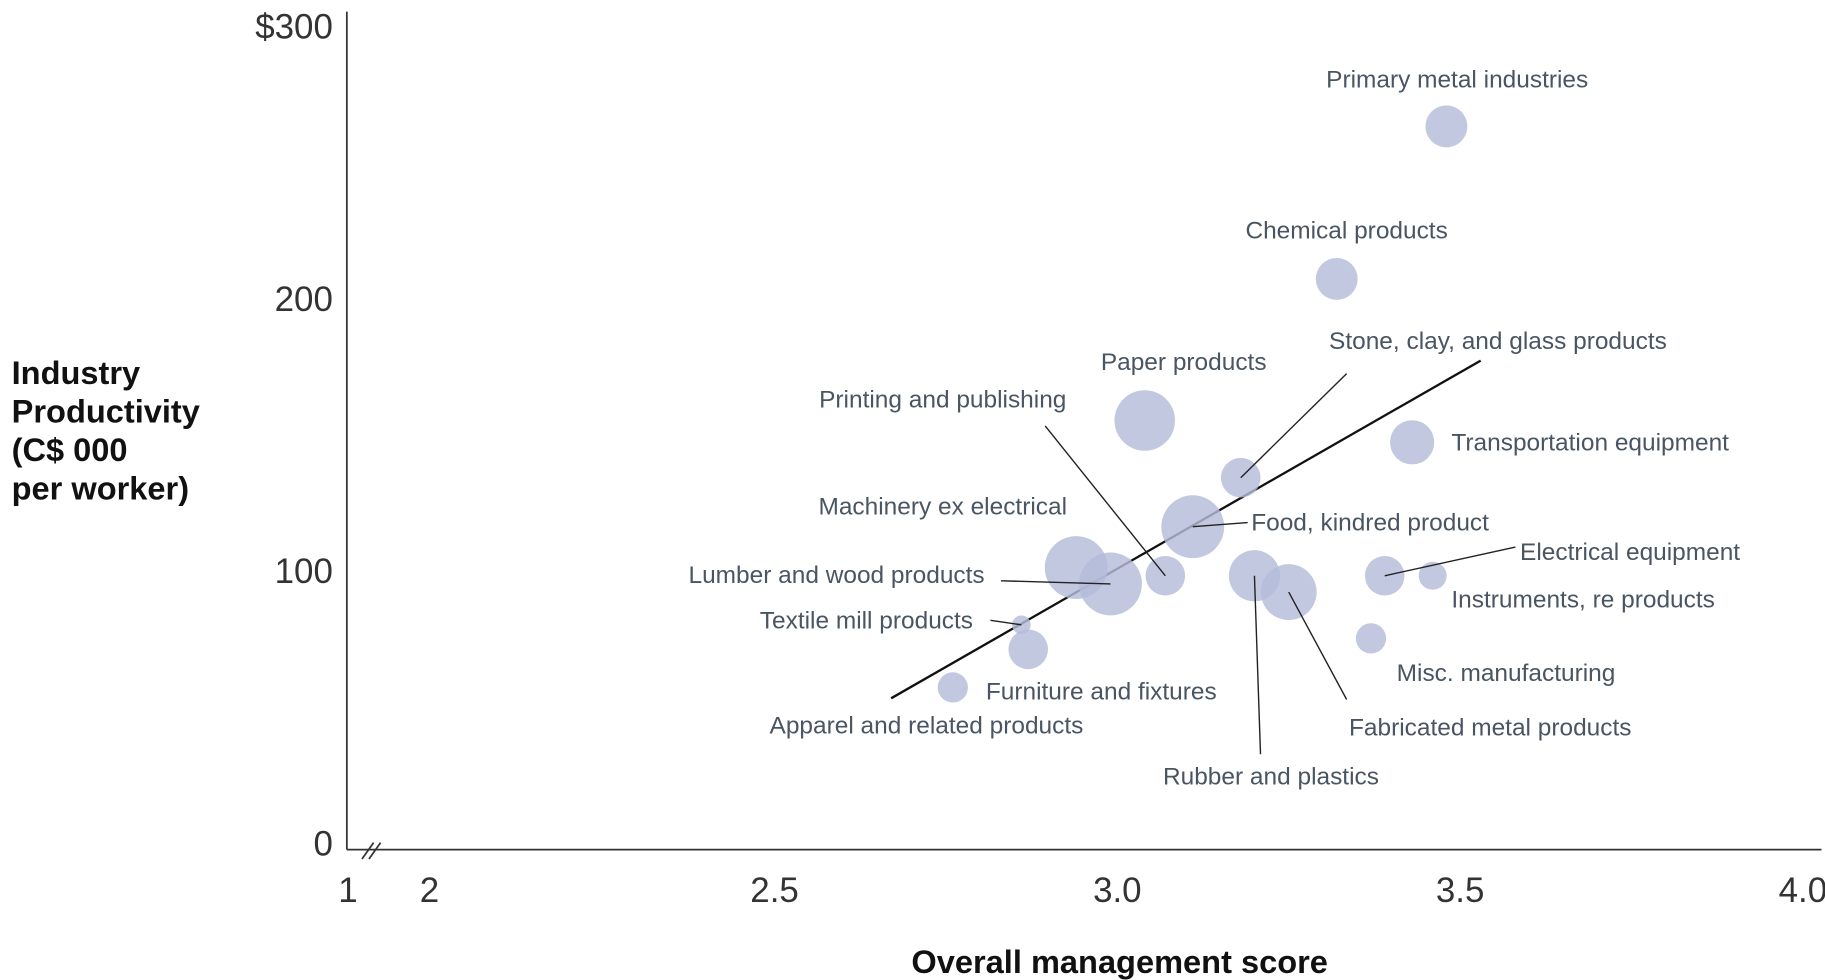 The image size is (1825, 980). Describe the element at coordinates (1457, 79) in the screenshot. I see `data-label: Primary metal industries` at that location.